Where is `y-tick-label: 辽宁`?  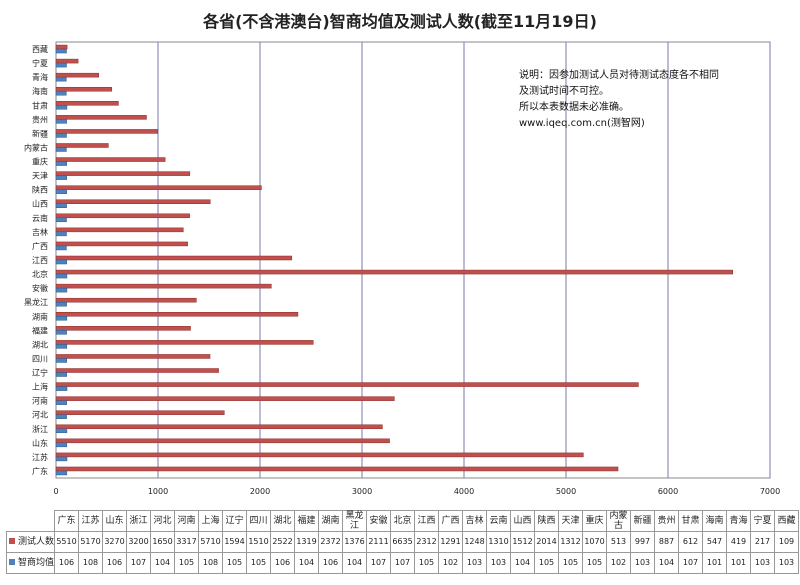 y-tick-label: 辽宁 is located at coordinates (40, 373).